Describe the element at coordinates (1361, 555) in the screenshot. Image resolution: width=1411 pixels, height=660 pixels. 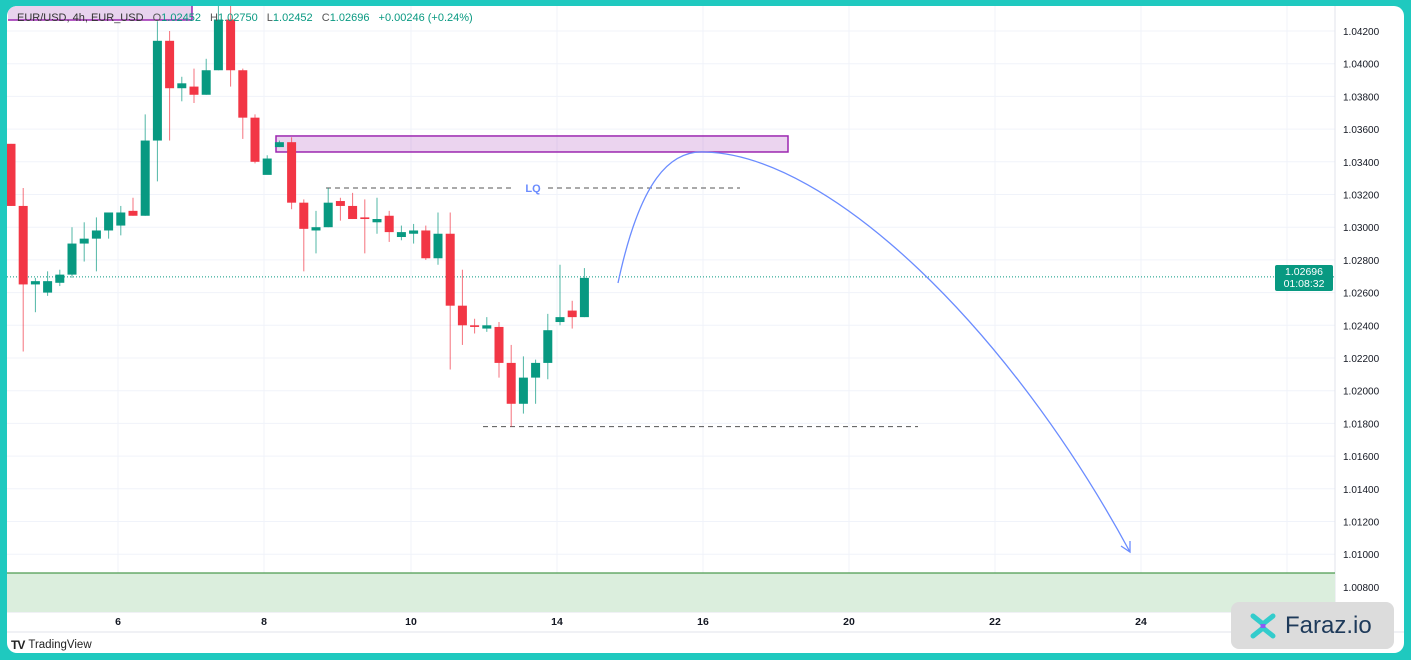
I see `price-axis-label: 1.01000` at that location.